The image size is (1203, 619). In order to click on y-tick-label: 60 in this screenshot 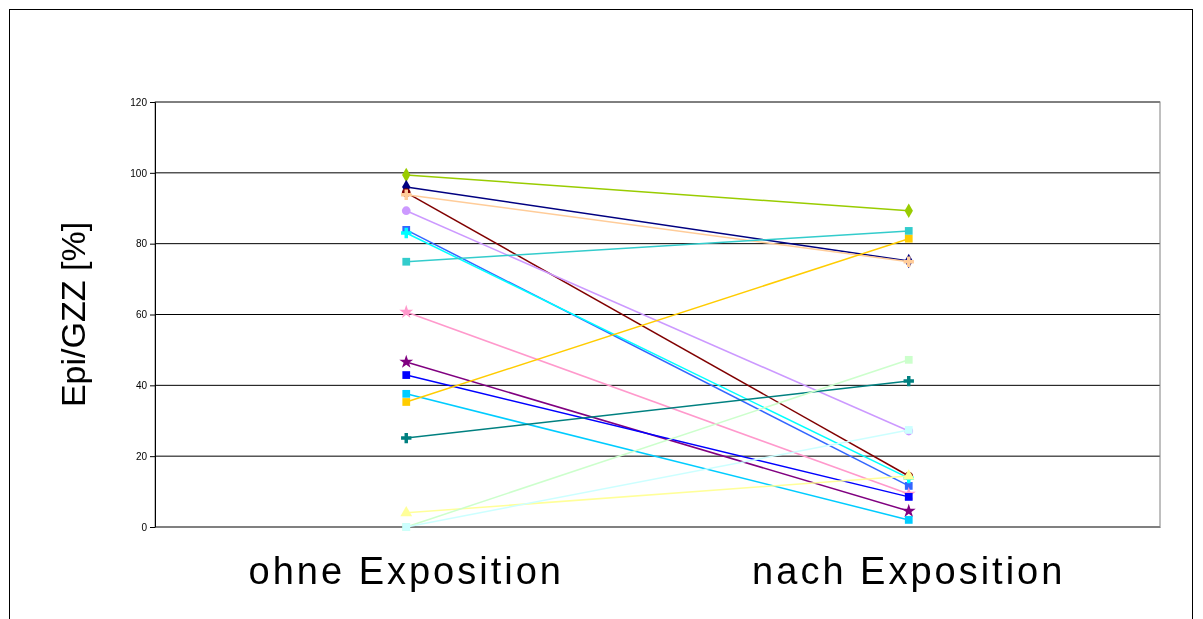, I will do `click(141, 315)`.